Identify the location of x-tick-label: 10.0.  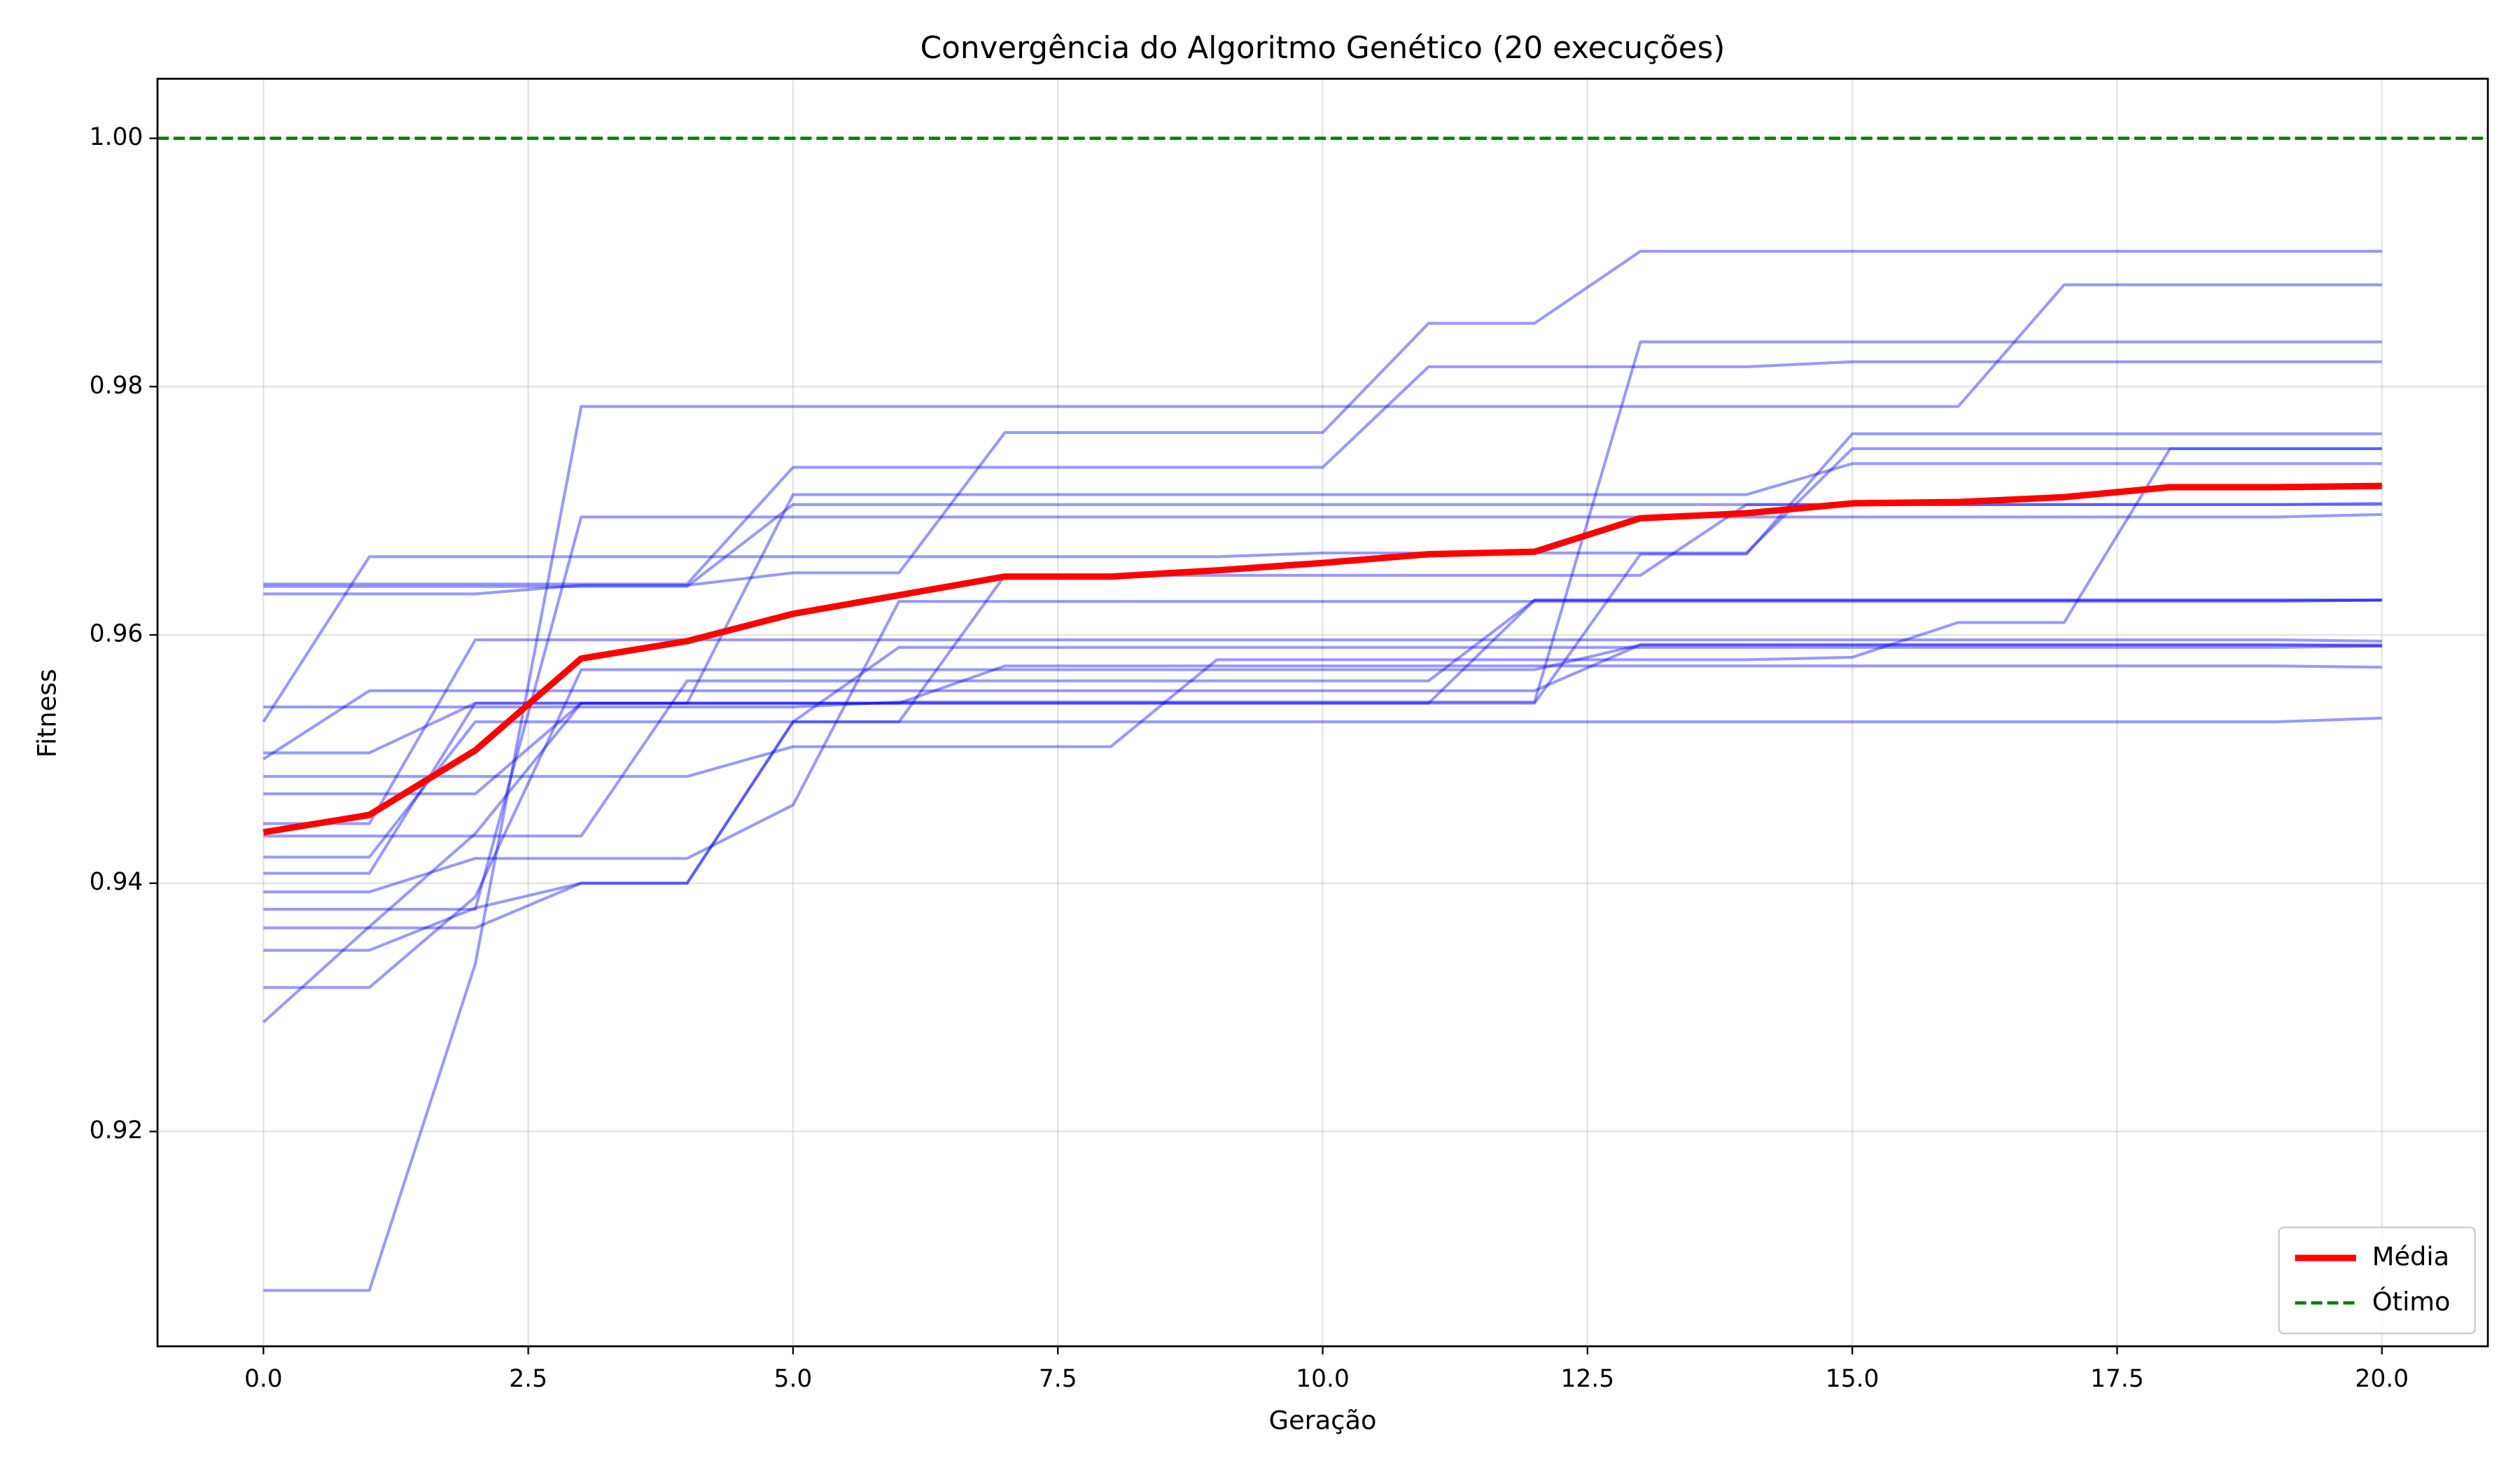
(1323, 1379).